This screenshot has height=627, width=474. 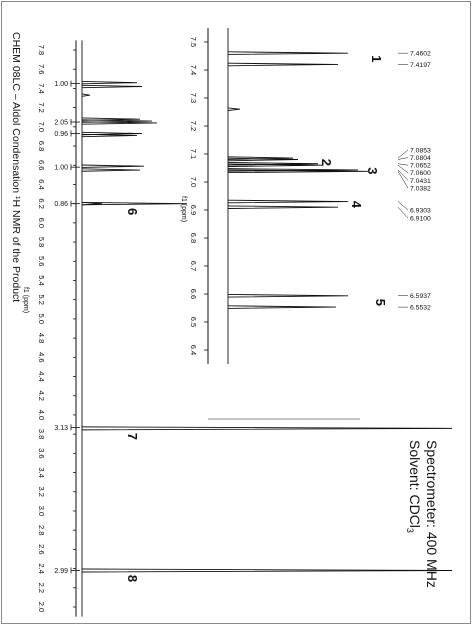 I want to click on chemical-shift-label: 6.9303, so click(x=420, y=210).